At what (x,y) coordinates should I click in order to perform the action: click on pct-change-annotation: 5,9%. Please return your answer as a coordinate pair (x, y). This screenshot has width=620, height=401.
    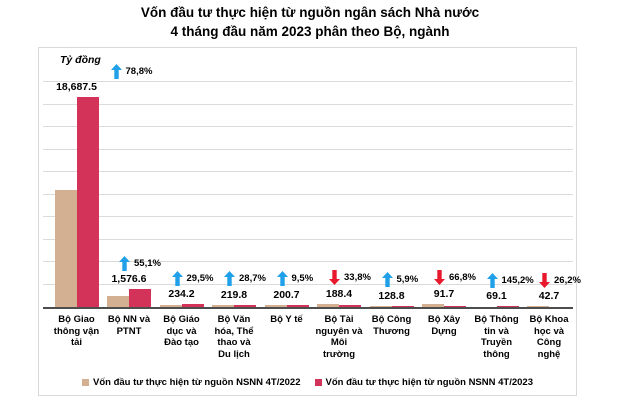
    Looking at the image, I should click on (400, 280).